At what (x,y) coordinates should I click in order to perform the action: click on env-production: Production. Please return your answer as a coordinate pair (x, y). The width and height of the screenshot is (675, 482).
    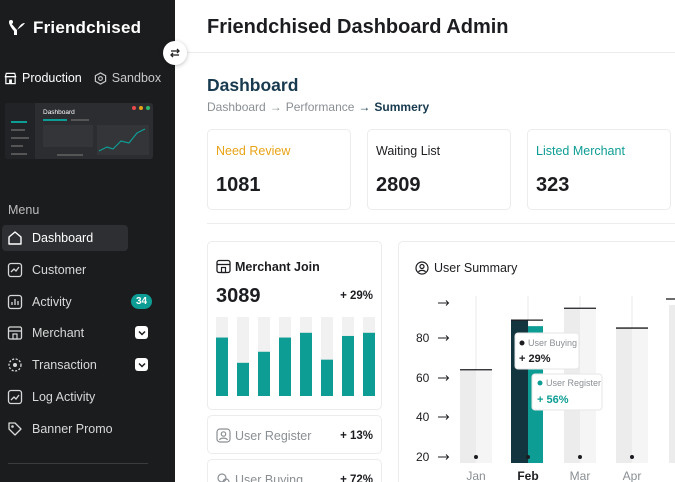
    Looking at the image, I should click on (43, 78).